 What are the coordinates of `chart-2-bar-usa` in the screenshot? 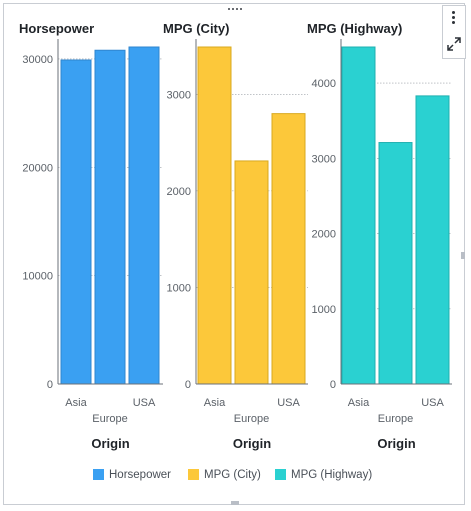 It's located at (288, 249).